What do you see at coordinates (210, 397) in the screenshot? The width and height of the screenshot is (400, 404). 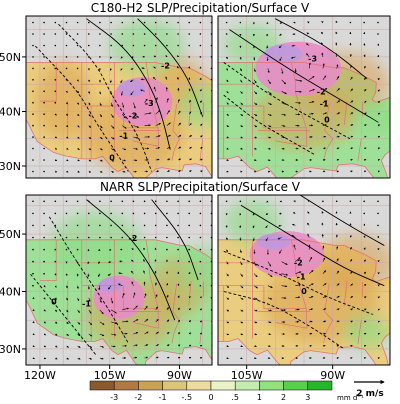 I see `colorbar-tick-label: 0` at bounding box center [210, 397].